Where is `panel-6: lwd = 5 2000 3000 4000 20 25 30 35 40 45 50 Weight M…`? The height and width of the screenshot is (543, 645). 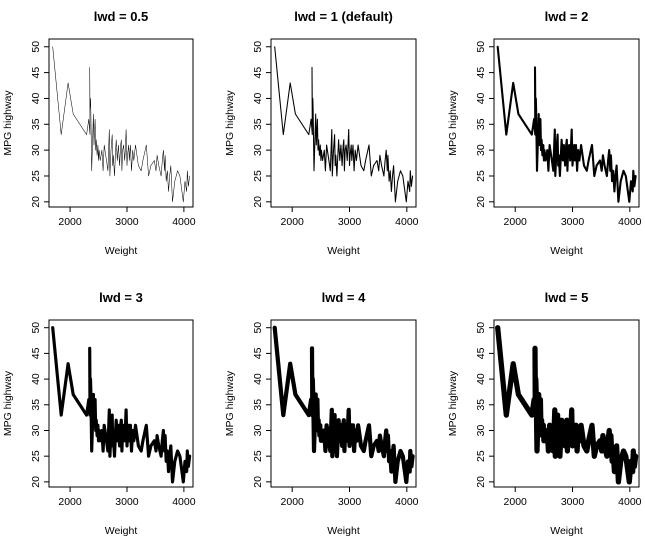 panel-6: lwd = 5 2000 3000 4000 20 25 30 35 40 45 50 Weight M… is located at coordinates (544, 413).